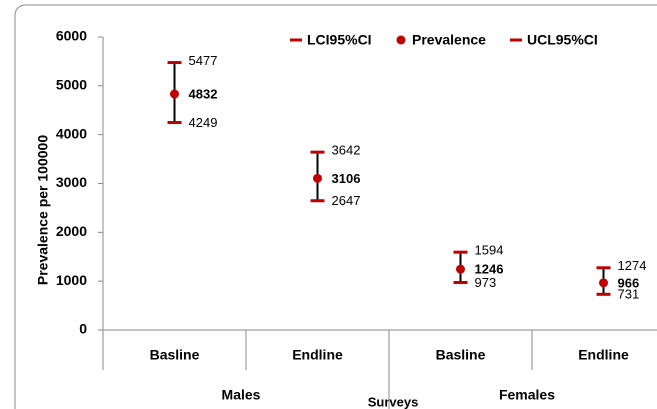 The image size is (657, 409). Describe the element at coordinates (527, 395) in the screenshot. I see `group-label: Females` at that location.